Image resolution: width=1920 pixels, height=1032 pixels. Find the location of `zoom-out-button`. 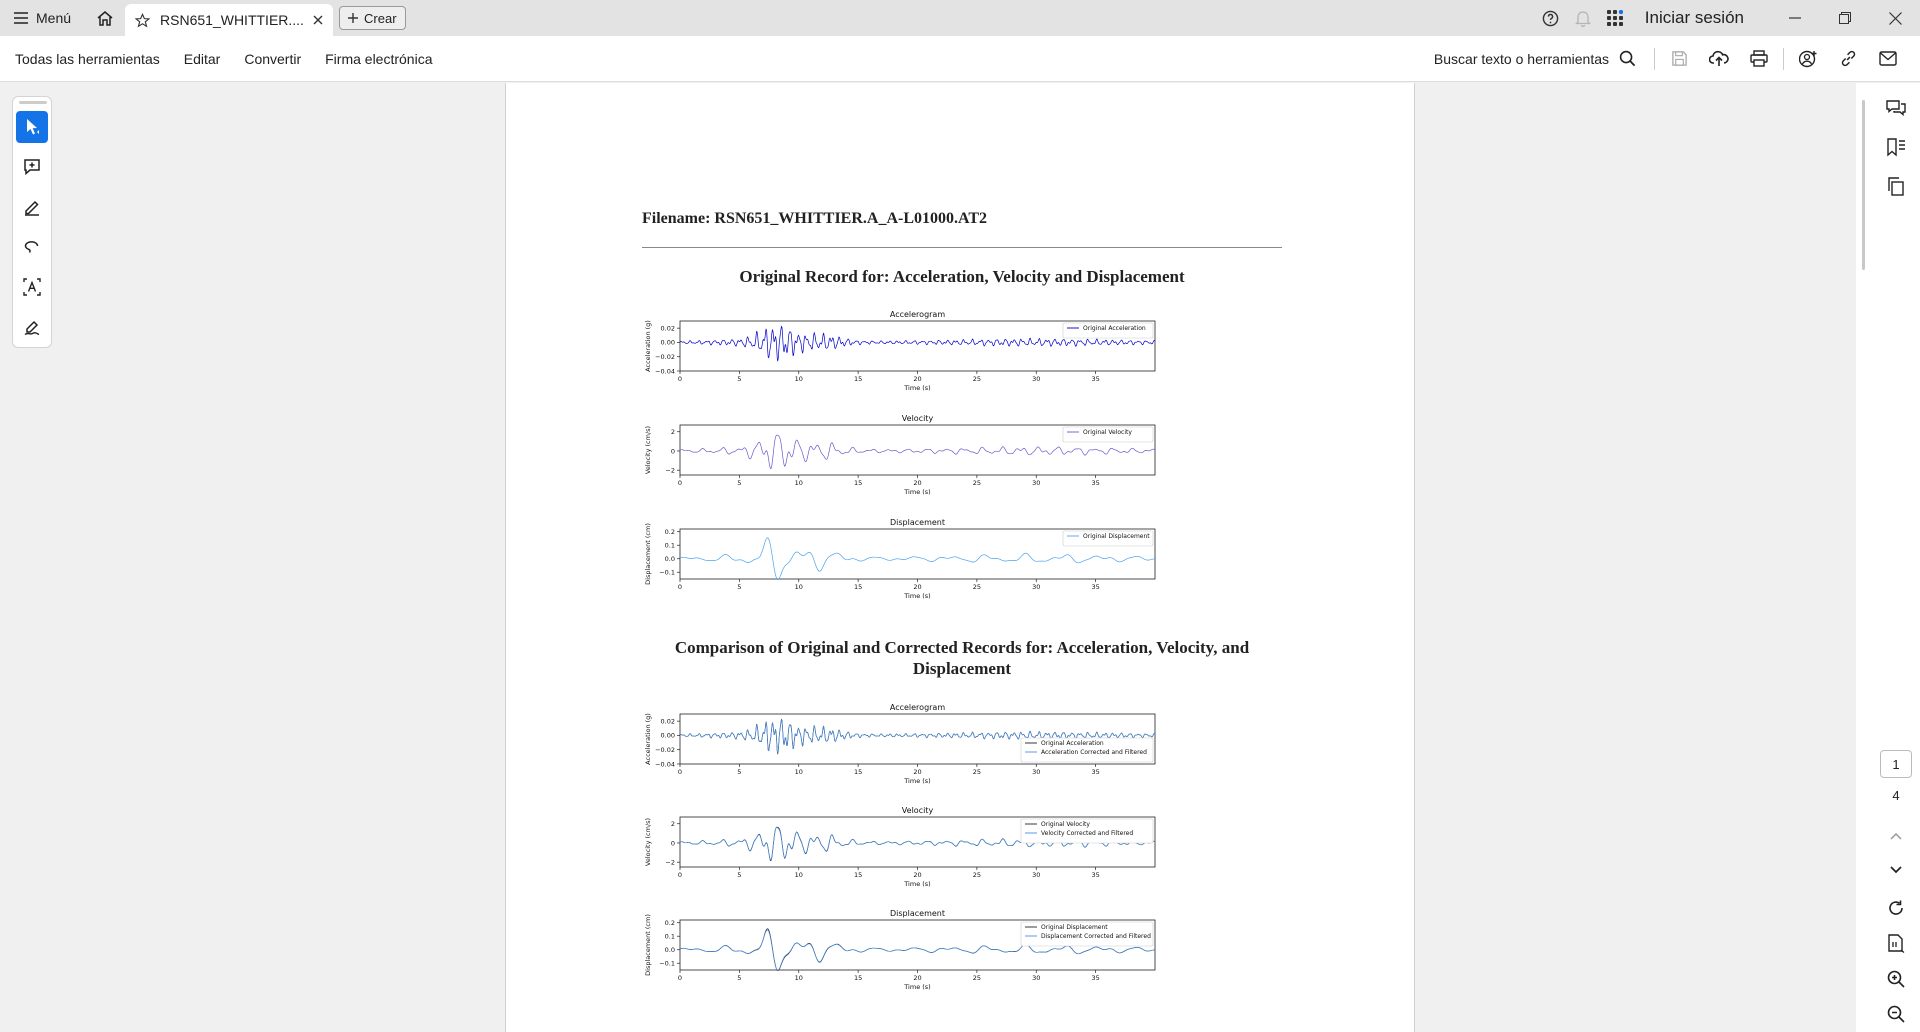

zoom-out-button is located at coordinates (1896, 1014).